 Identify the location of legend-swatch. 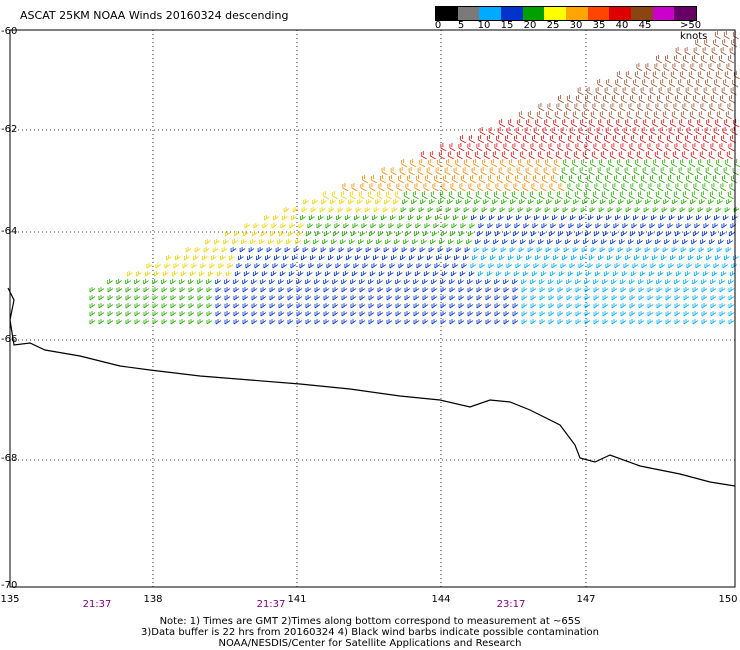
(555, 13).